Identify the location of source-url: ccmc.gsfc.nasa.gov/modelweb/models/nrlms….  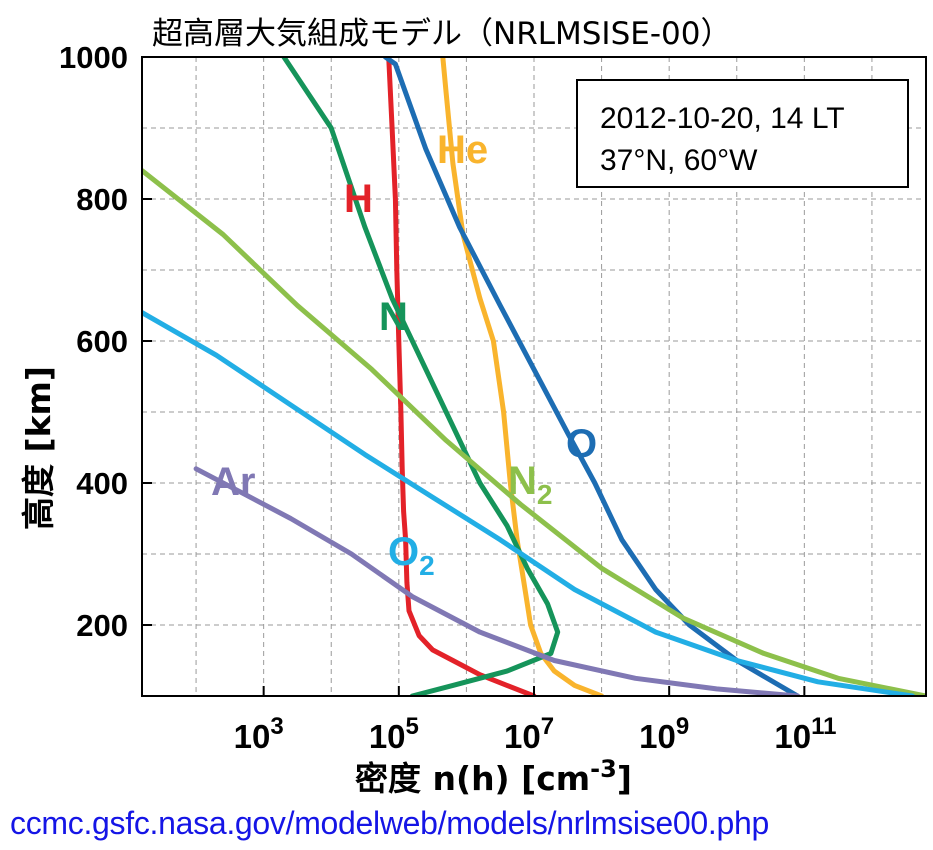
(389, 823).